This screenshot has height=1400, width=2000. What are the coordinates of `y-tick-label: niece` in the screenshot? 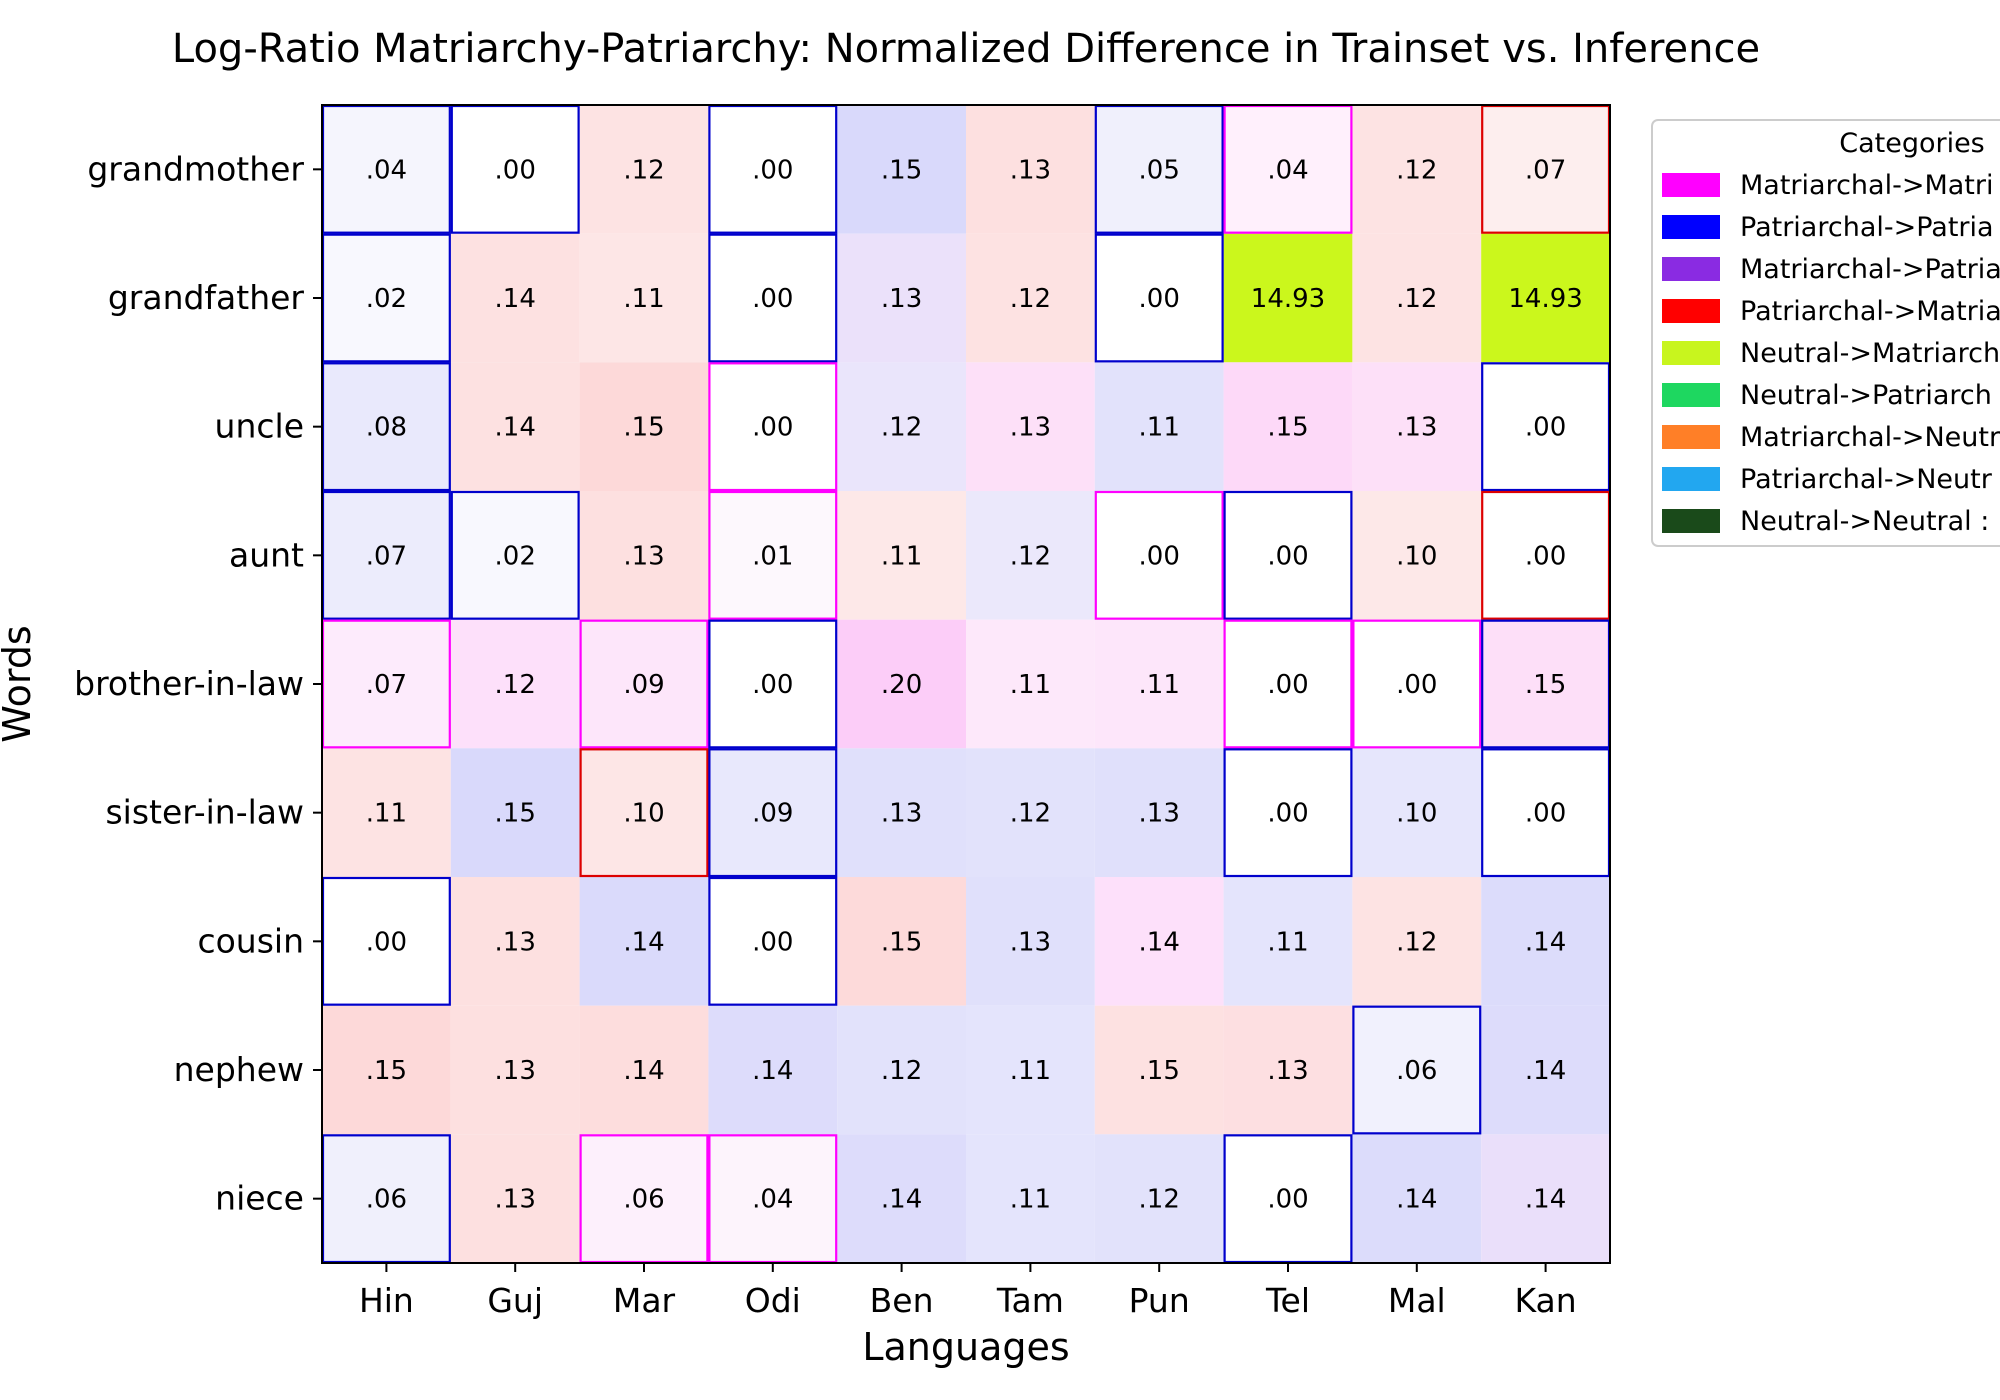 It's located at (259, 1198).